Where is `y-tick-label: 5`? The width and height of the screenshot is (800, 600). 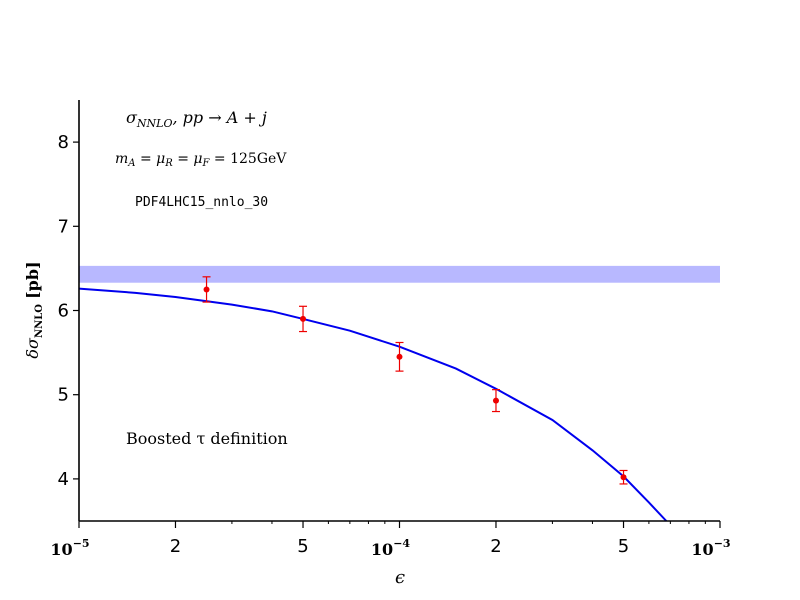
y-tick-label: 5 is located at coordinates (63, 395).